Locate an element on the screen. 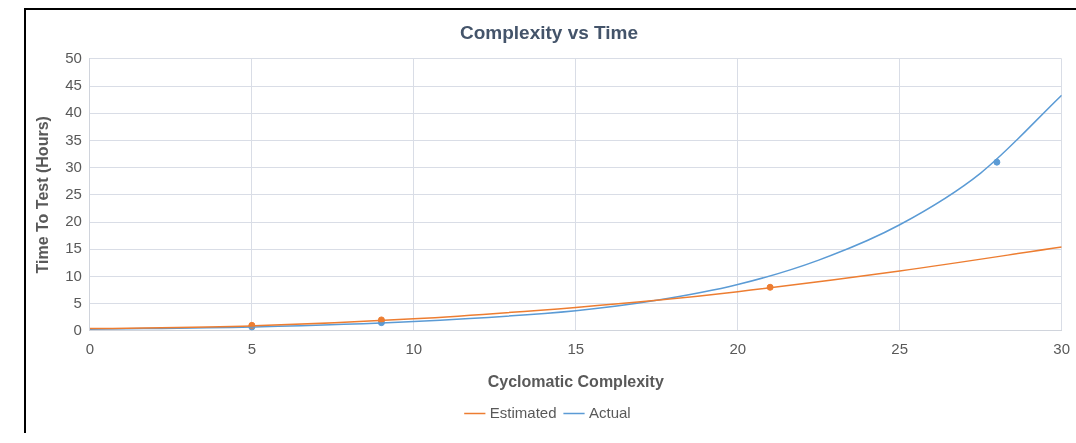  x-tick-label: 20 is located at coordinates (738, 348).